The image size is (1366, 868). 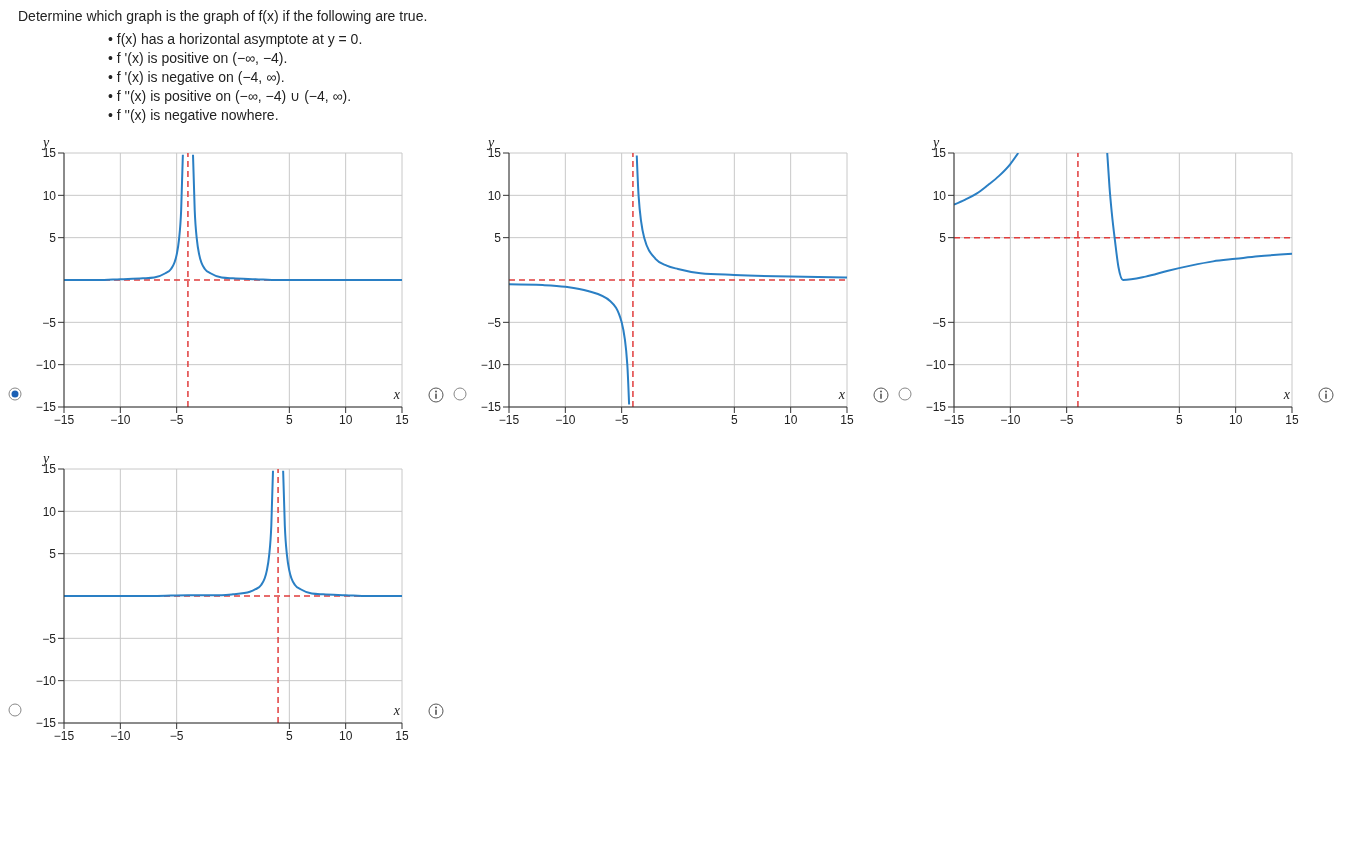 What do you see at coordinates (223, 16) in the screenshot?
I see `chart-title: Determine which graph is the graph of f(x) if the following are true.` at bounding box center [223, 16].